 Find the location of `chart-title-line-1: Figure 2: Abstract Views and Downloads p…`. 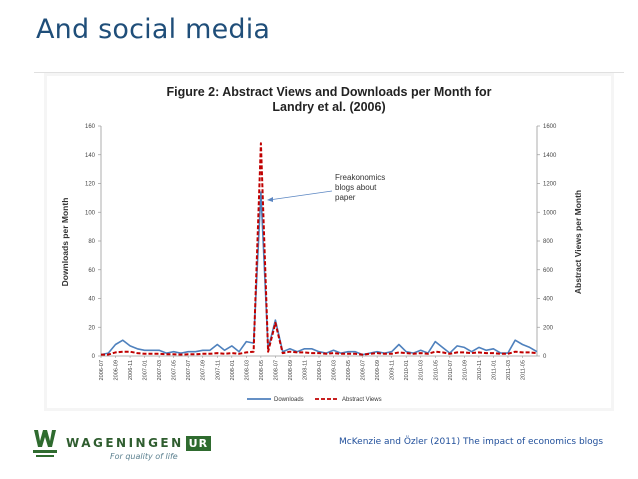

chart-title-line-1: Figure 2: Abstract Views and Downloads p… is located at coordinates (328, 92).